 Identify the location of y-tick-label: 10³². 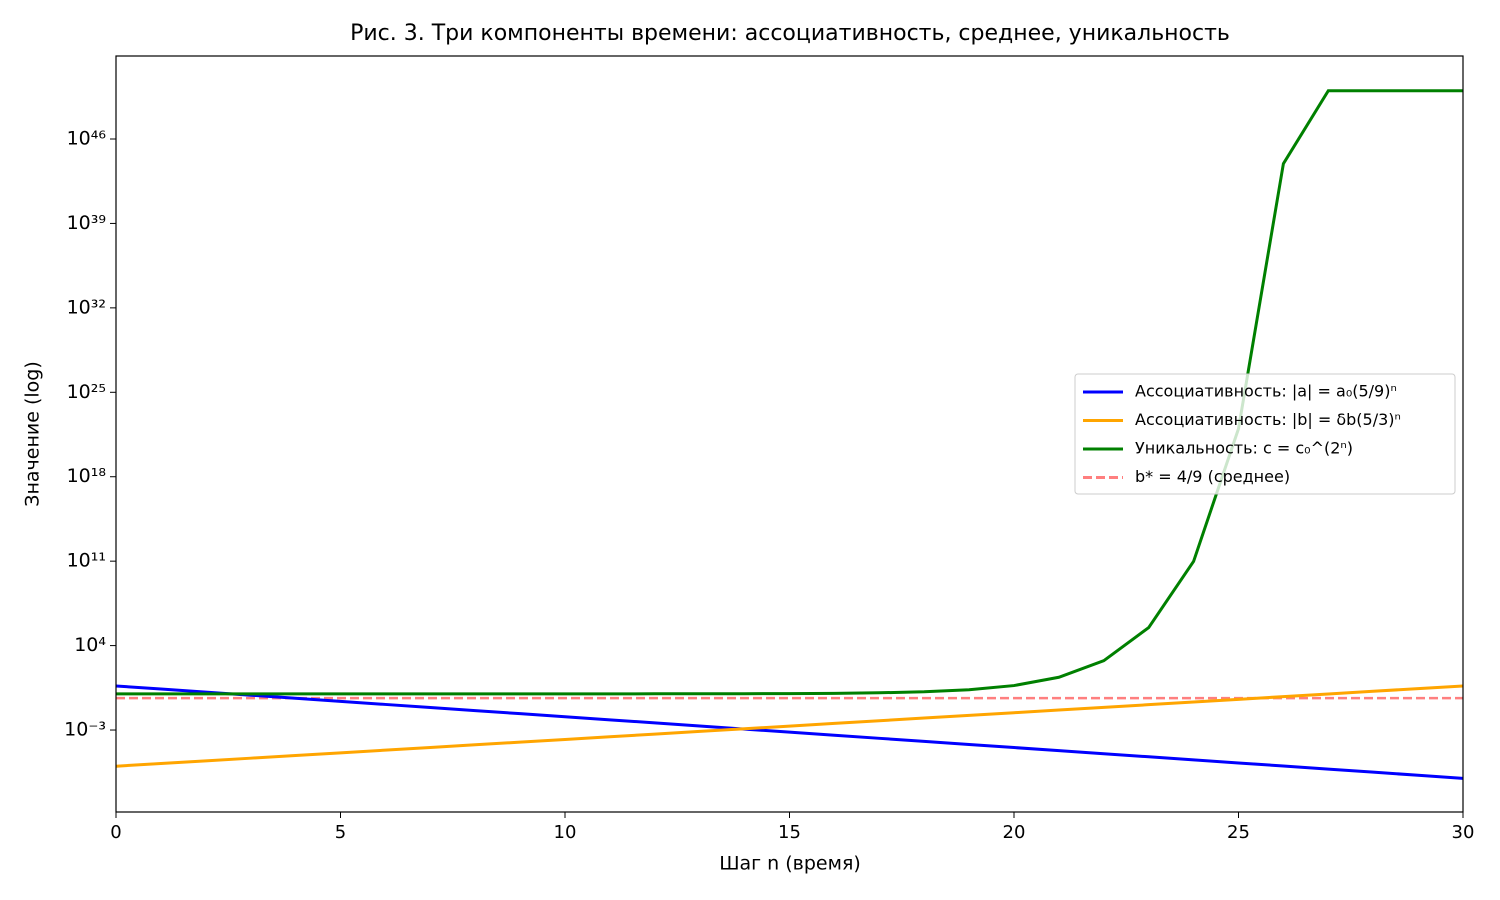
(86, 307).